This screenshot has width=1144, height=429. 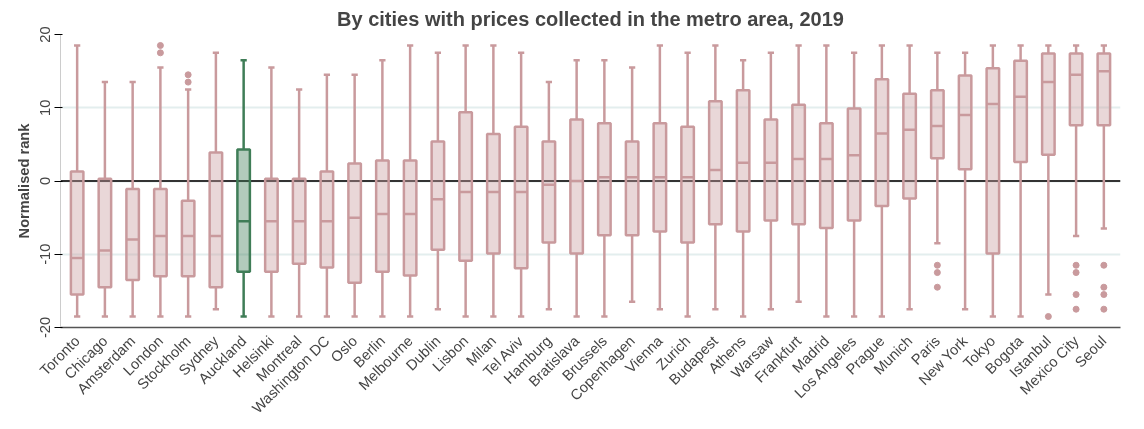 What do you see at coordinates (44, 181) in the screenshot?
I see `y-tick-label: 0` at bounding box center [44, 181].